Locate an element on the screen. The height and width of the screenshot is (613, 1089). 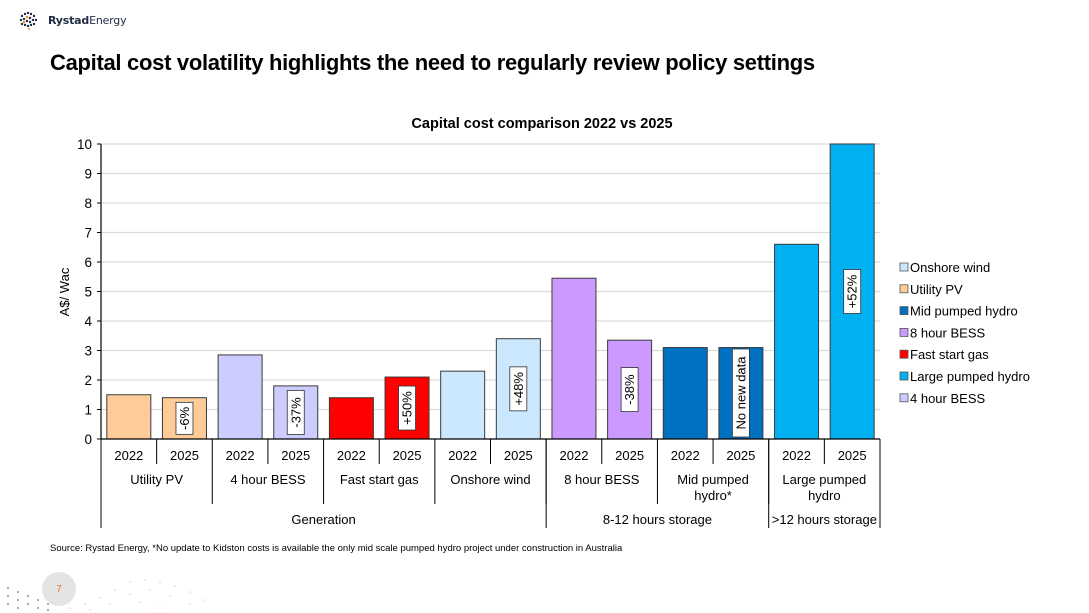
rystad-globe-icon is located at coordinates (28, 20).